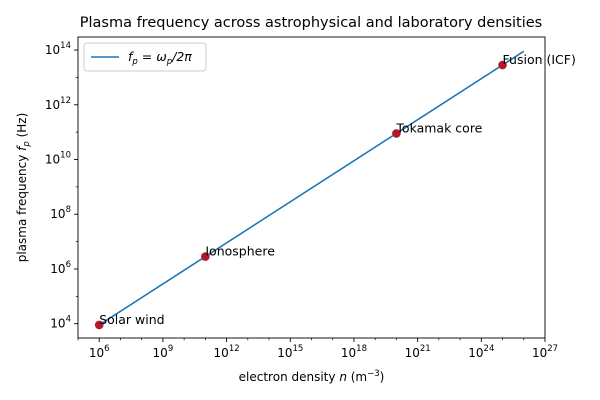 The height and width of the screenshot is (400, 600). What do you see at coordinates (60, 268) in the screenshot?
I see `y-tick-label-1: 10⁶` at bounding box center [60, 268].